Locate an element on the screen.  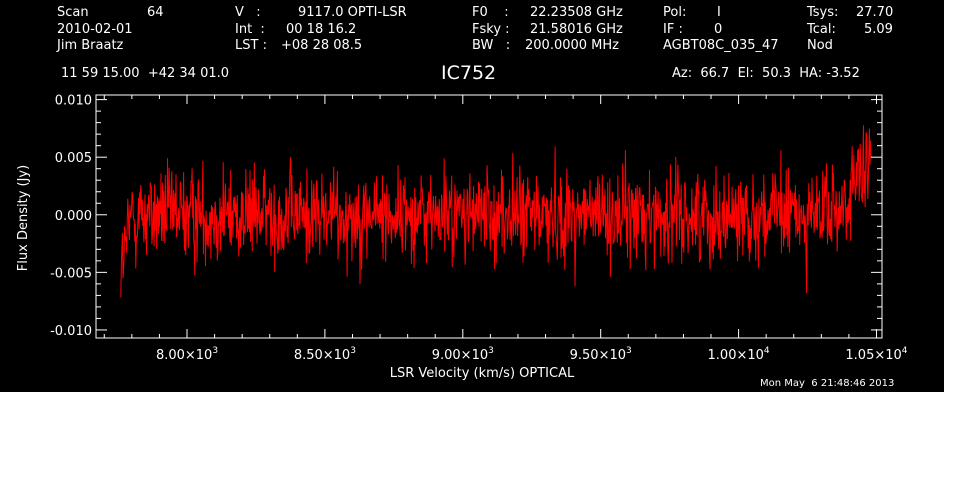
x-tick-label: 1.00×10⁴ is located at coordinates (739, 354).